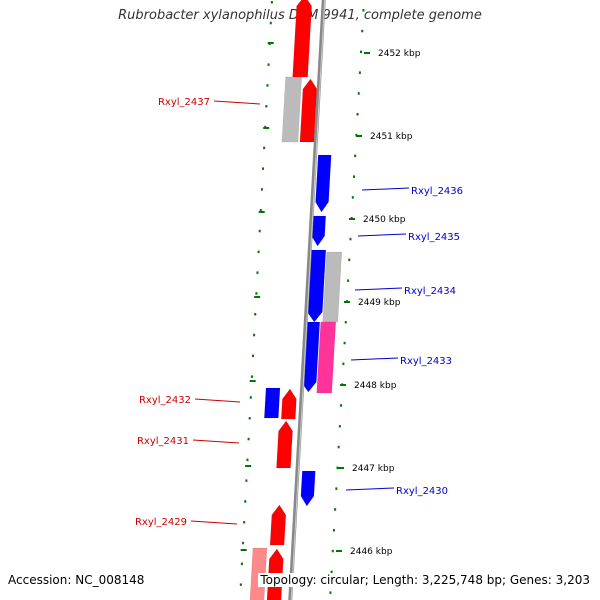 Image resolution: width=600 pixels, height=600 pixels. I want to click on gene-label: Rxyl_2436, so click(437, 191).